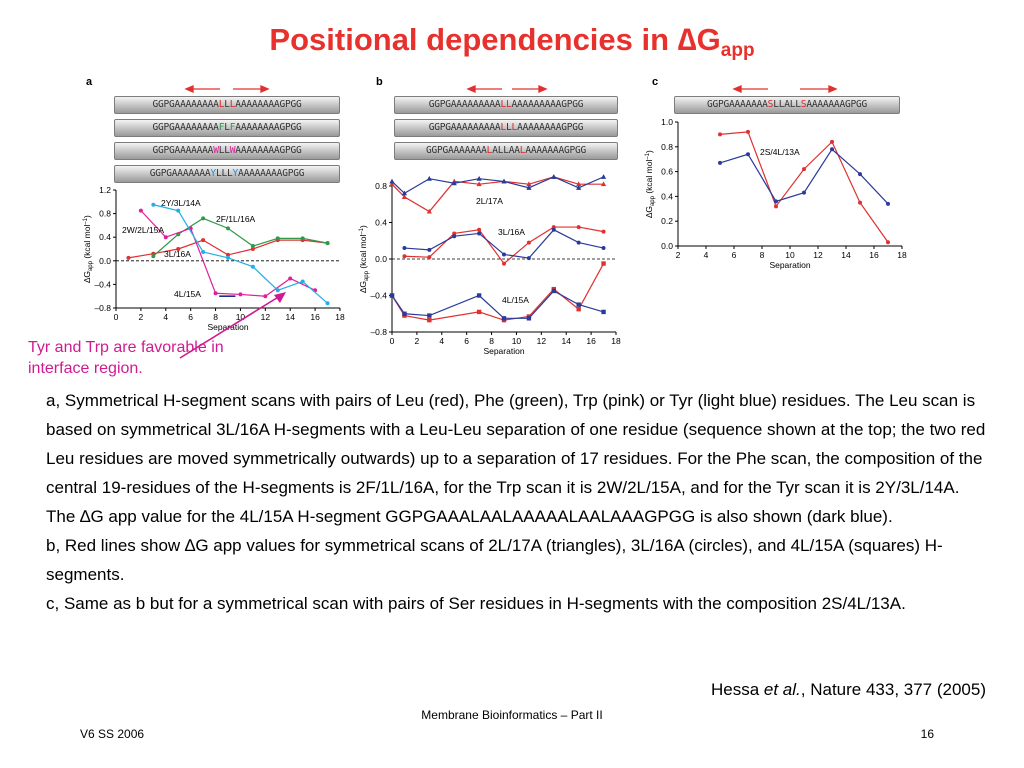 This screenshot has width=1024, height=768. What do you see at coordinates (667, 221) in the screenshot?
I see `y-tick-label: 0.2` at bounding box center [667, 221].